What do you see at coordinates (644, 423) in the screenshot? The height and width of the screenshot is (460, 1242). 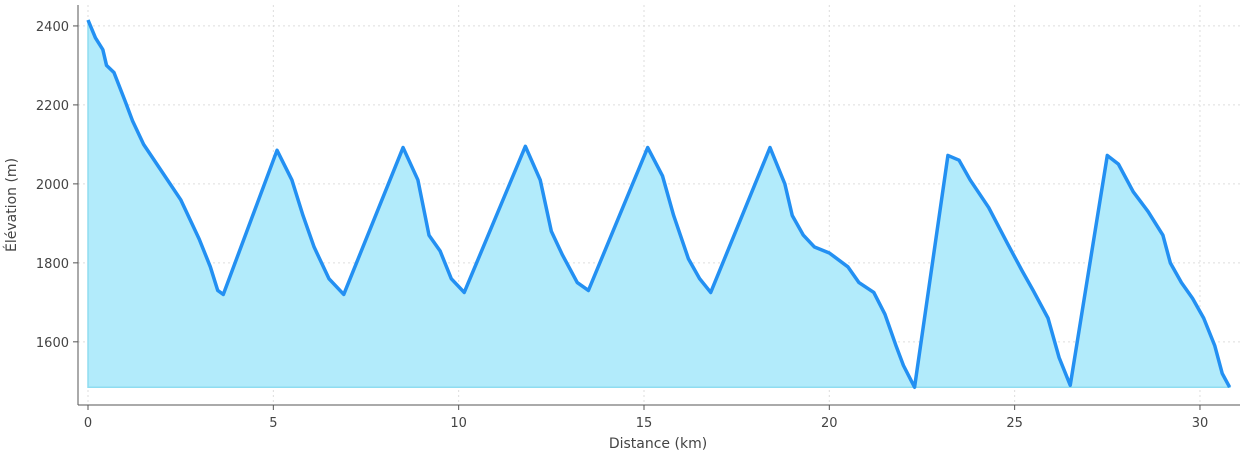 I see `x-tick-label: 15` at bounding box center [644, 423].